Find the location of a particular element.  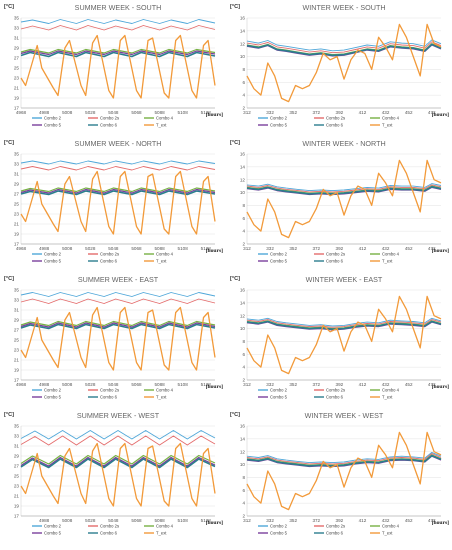

y-tick-label: 8 is located at coordinates (243, 205).